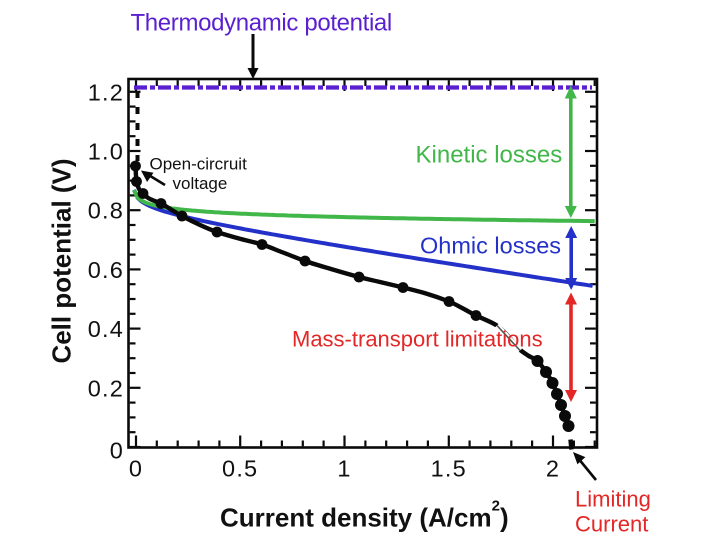 This screenshot has height=549, width=720. I want to click on svg-text: Ohmic losses, so click(490, 246).